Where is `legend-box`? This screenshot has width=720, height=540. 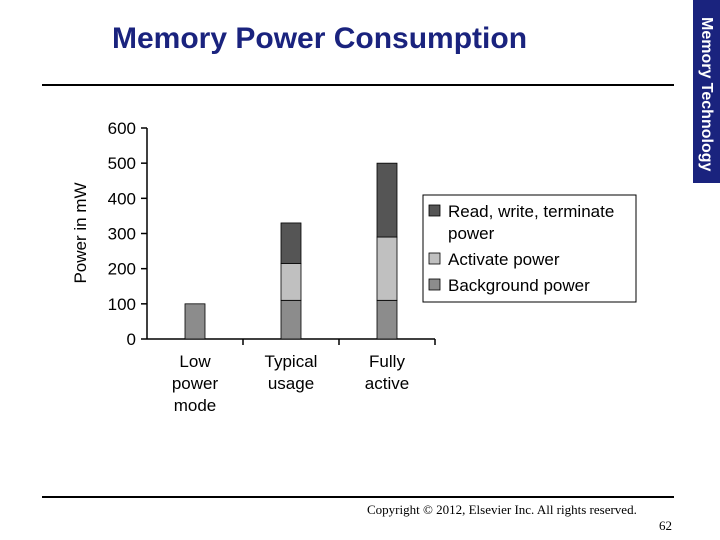
legend-box is located at coordinates (529, 248).